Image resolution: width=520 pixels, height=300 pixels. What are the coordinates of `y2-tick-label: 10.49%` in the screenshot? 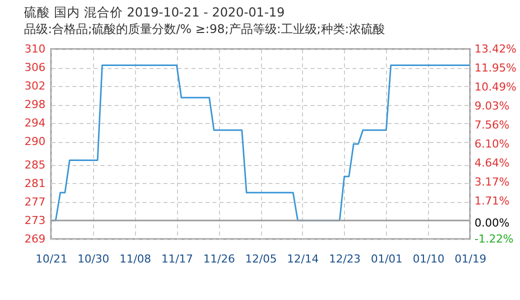 It's located at (495, 87).